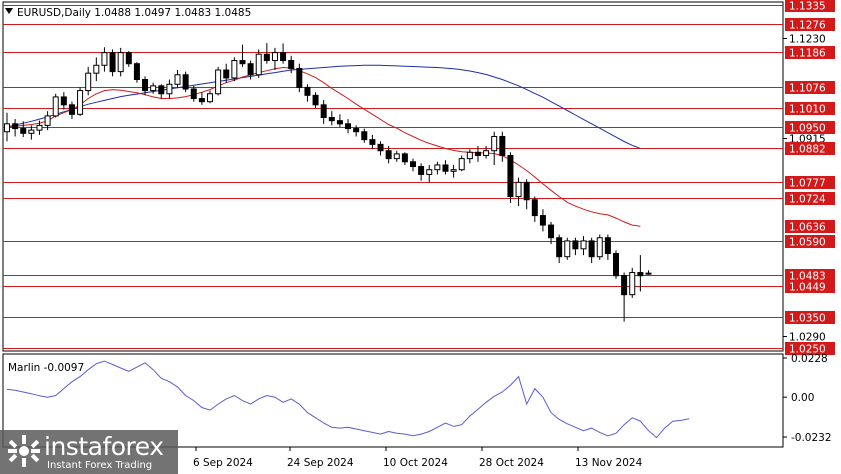 The image size is (841, 474). I want to click on price-label: 1.0724, so click(807, 200).